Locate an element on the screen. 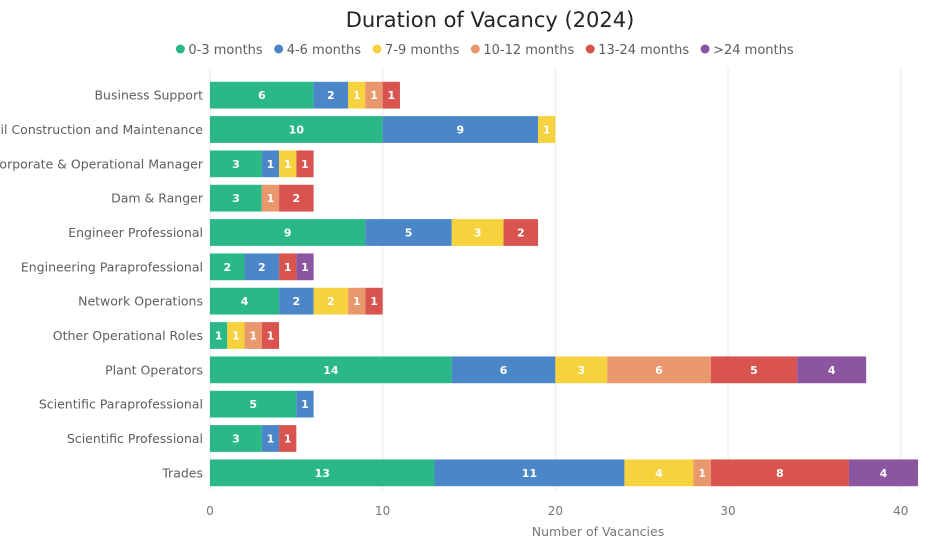 This screenshot has height=544, width=951. data-label-trades-10-12-months: 1 is located at coordinates (702, 473).